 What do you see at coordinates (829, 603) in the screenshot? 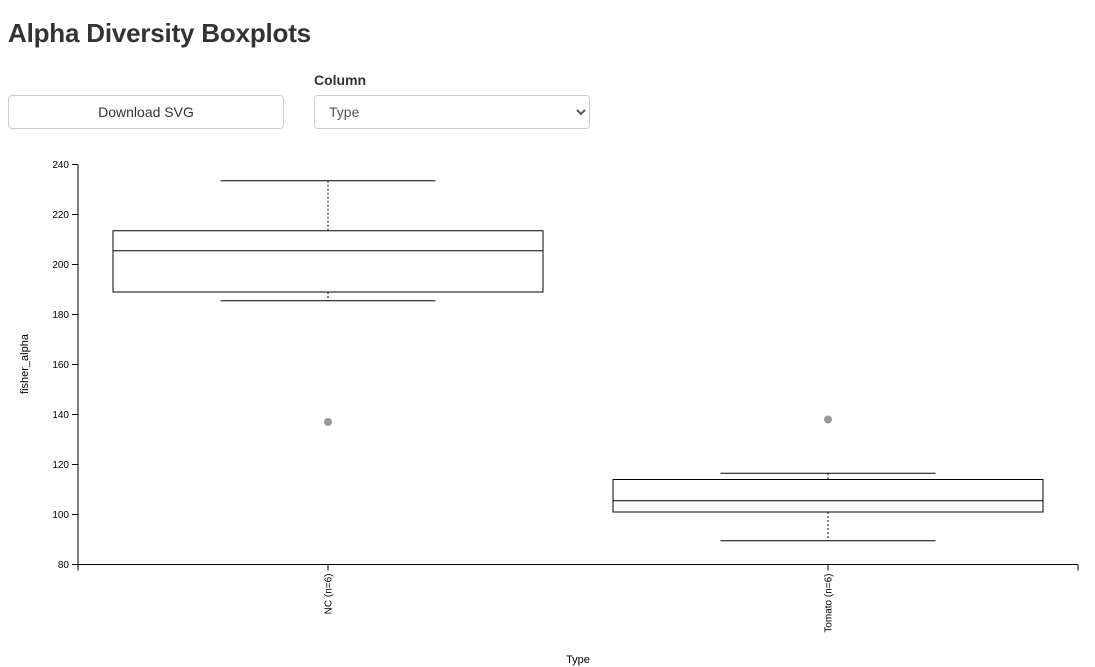
I see `x-tick-label: Tomato (n=6)` at bounding box center [829, 603].